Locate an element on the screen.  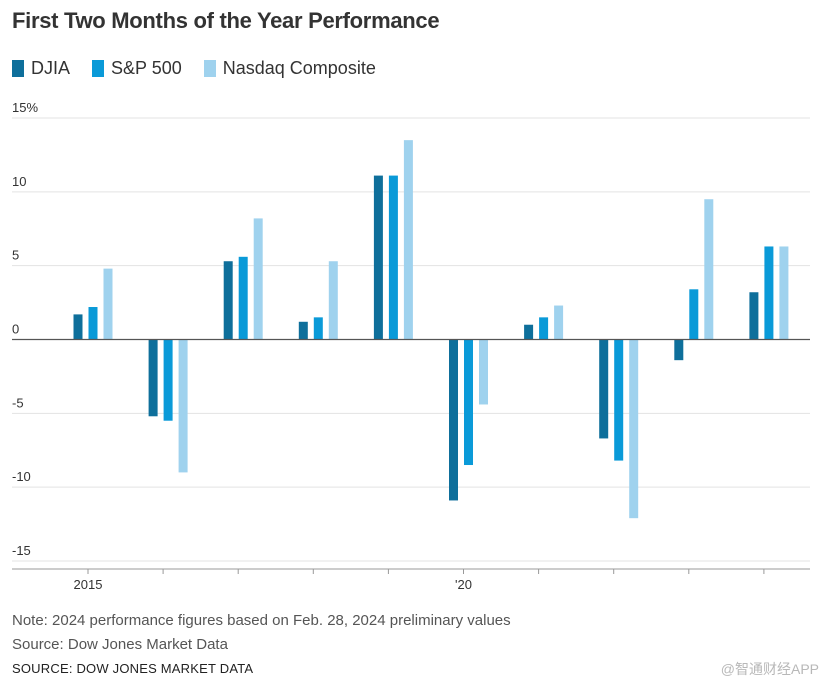
chart-title: First Two Months of the Year Performance is located at coordinates (226, 20).